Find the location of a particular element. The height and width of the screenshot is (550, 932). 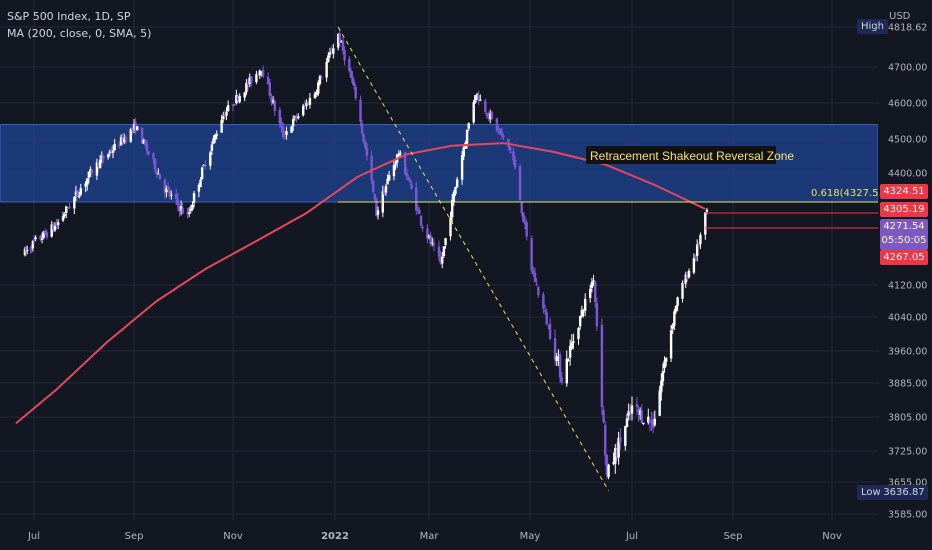

time-tick-label: Sep is located at coordinates (134, 536).